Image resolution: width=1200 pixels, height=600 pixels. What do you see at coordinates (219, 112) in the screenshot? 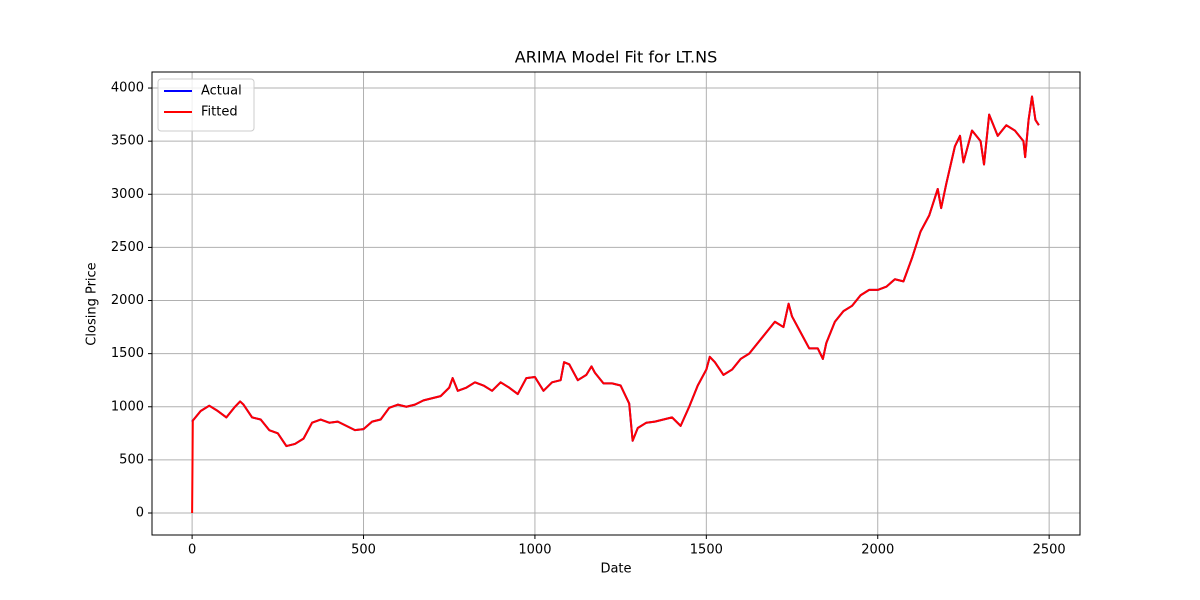
I see `legend-label: Fitted` at bounding box center [219, 112].